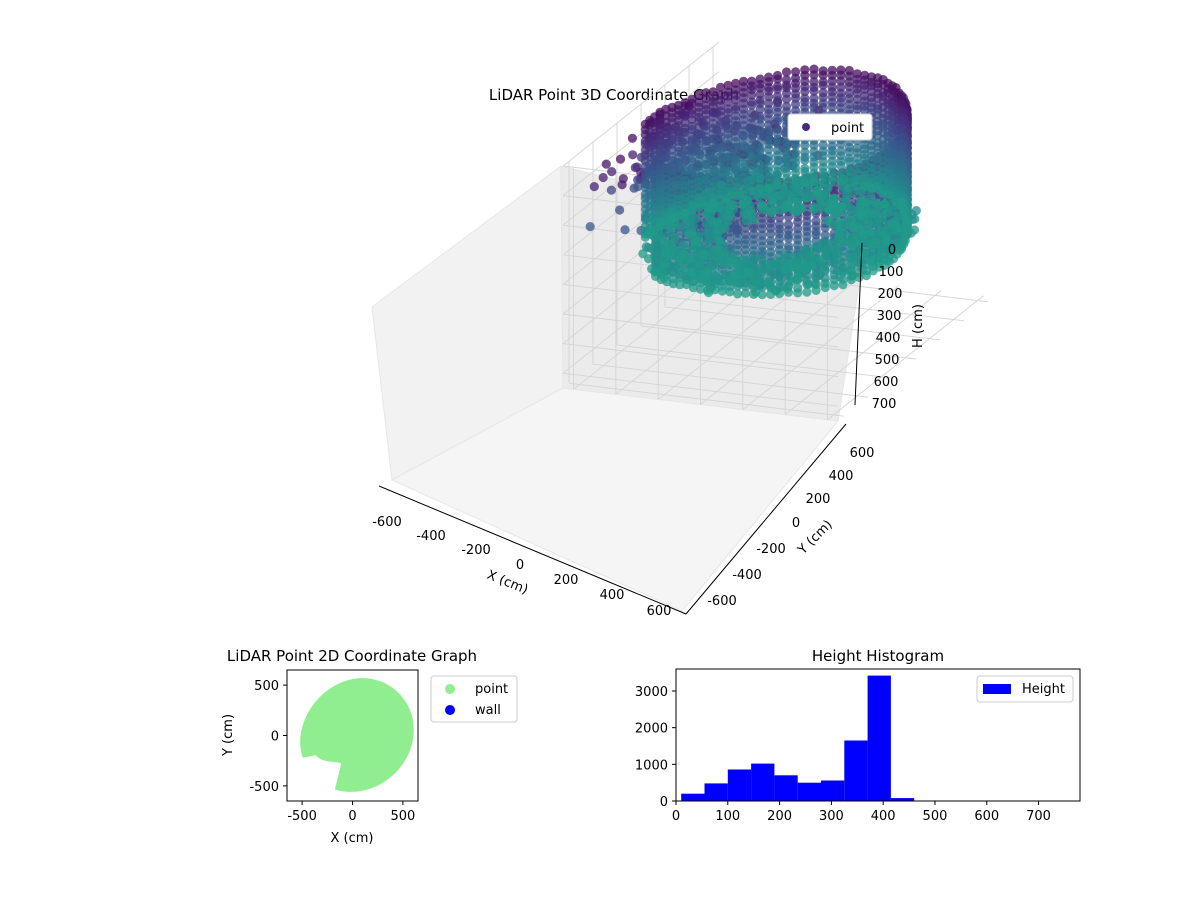 The height and width of the screenshot is (900, 1200). What do you see at coordinates (474, 699) in the screenshot?
I see `2d-legend: point wall` at bounding box center [474, 699].